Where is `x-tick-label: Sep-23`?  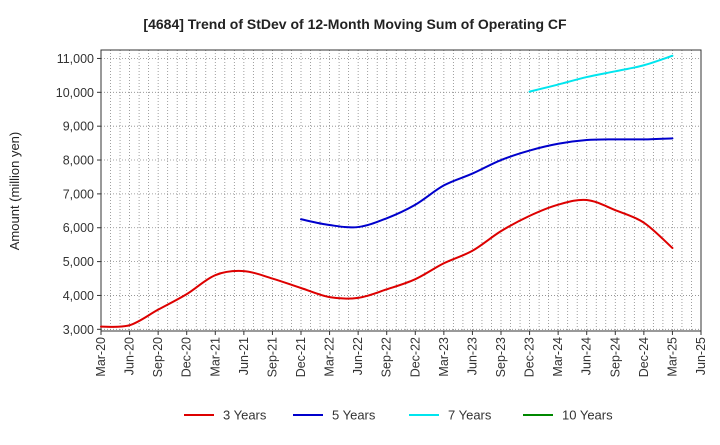 x-tick-label: Sep-23 is located at coordinates (501, 357).